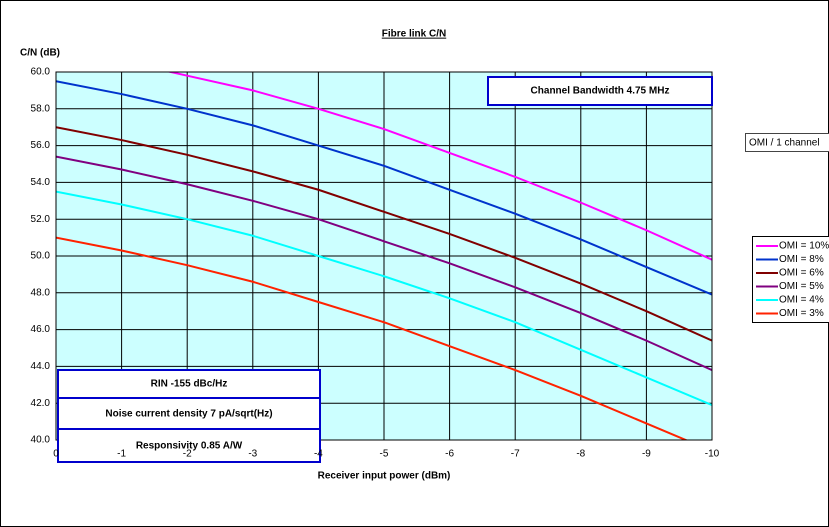 This screenshot has width=829, height=527. I want to click on y-tick-label: 60.0, so click(41, 72).